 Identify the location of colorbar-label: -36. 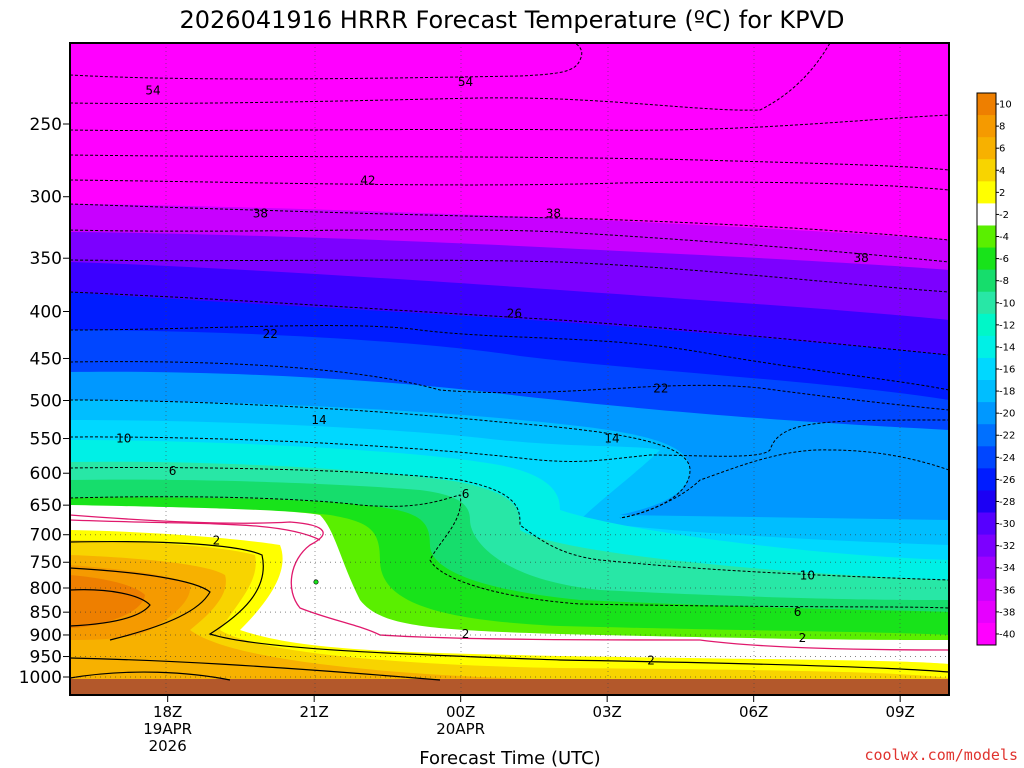
(1007, 590).